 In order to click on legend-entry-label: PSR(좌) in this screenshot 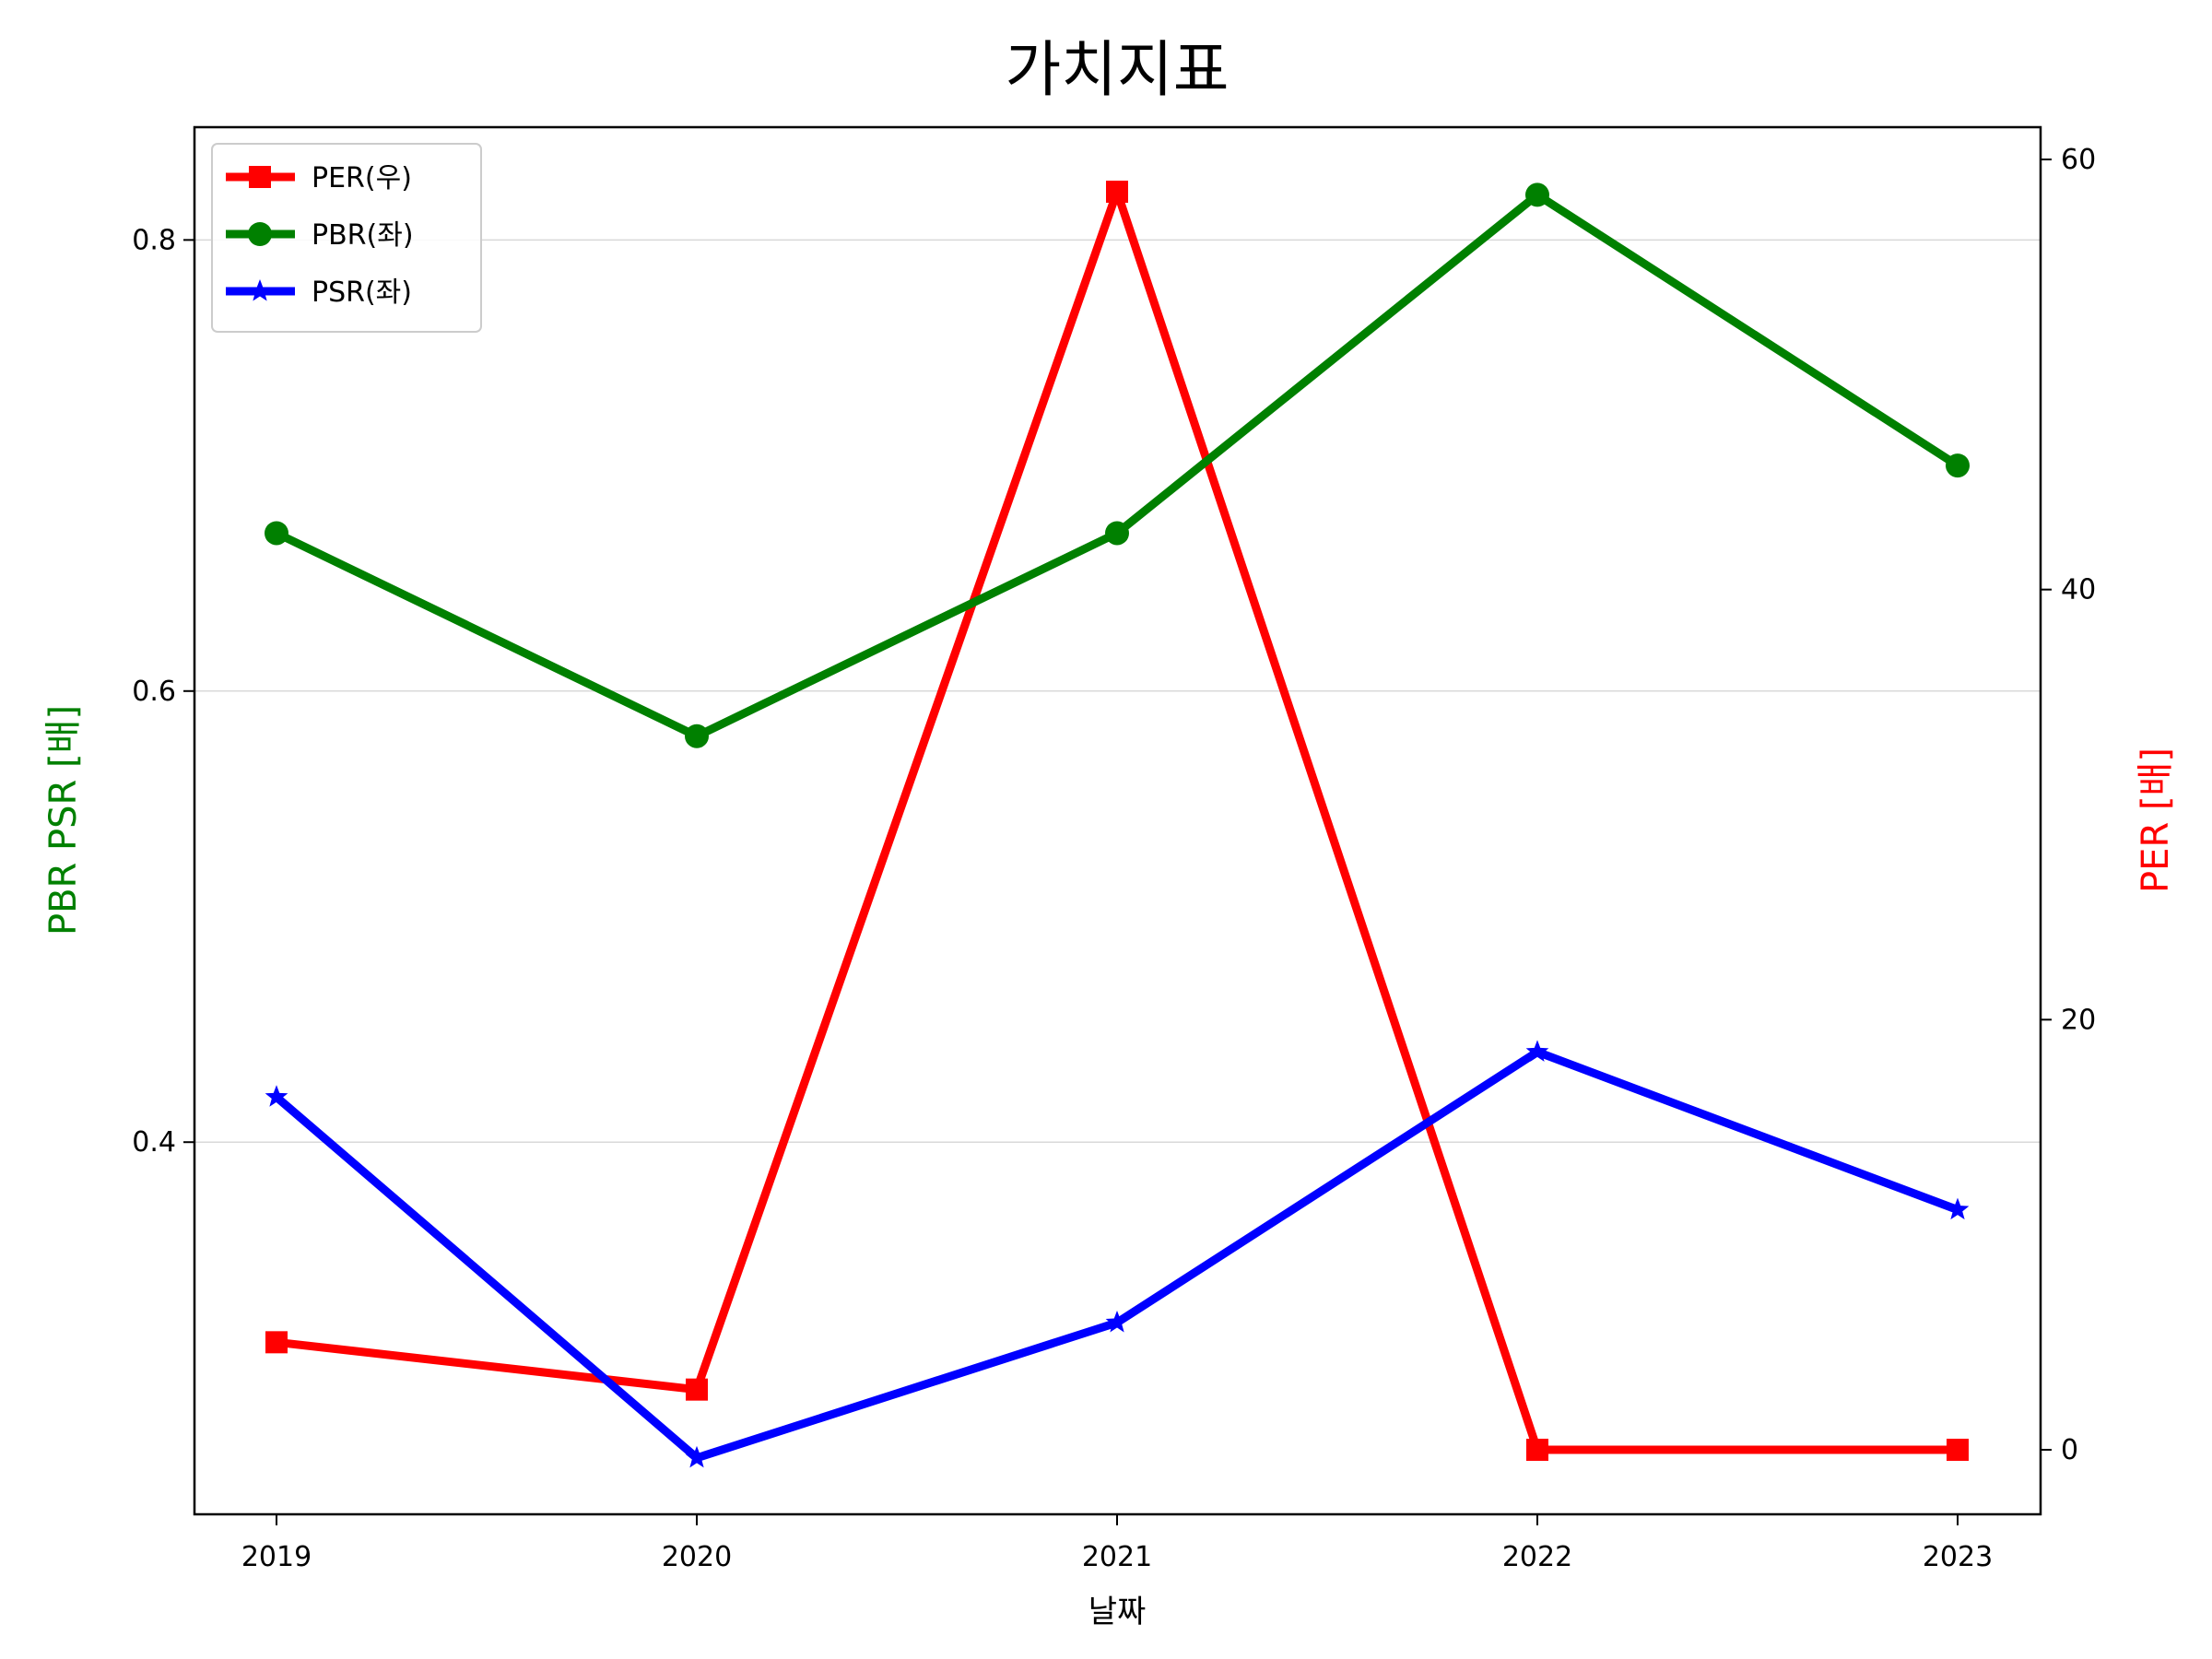, I will do `click(362, 292)`.